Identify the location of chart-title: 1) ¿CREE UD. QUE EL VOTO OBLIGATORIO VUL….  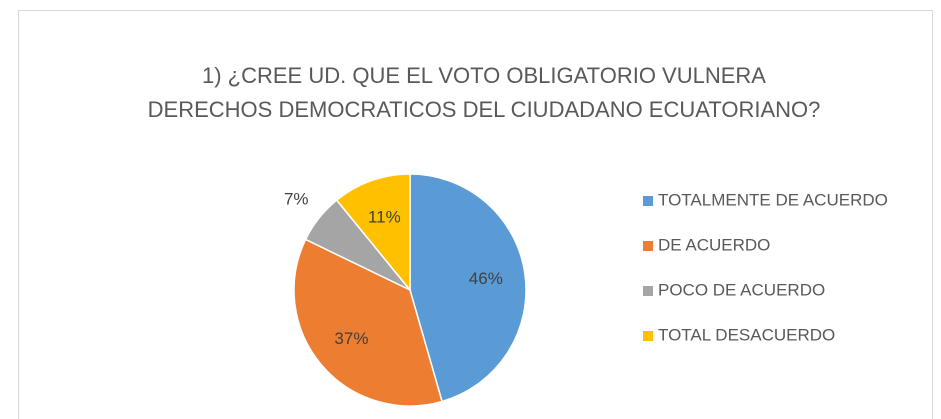
(484, 75).